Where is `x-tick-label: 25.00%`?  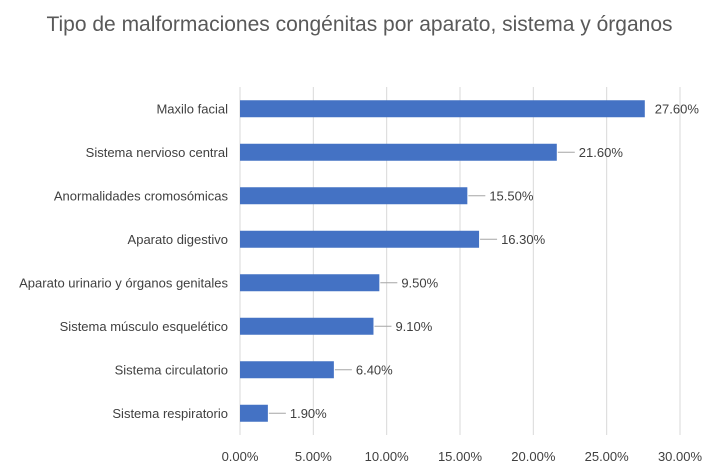
x-tick-label: 25.00% is located at coordinates (607, 456).